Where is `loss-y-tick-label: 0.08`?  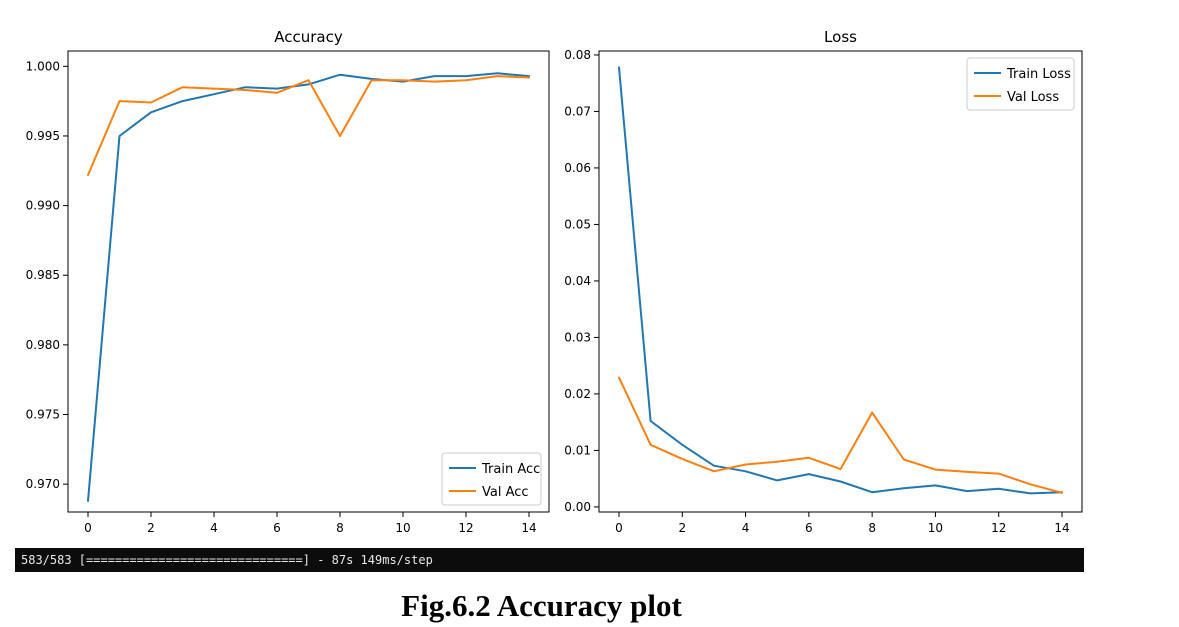 loss-y-tick-label: 0.08 is located at coordinates (577, 55).